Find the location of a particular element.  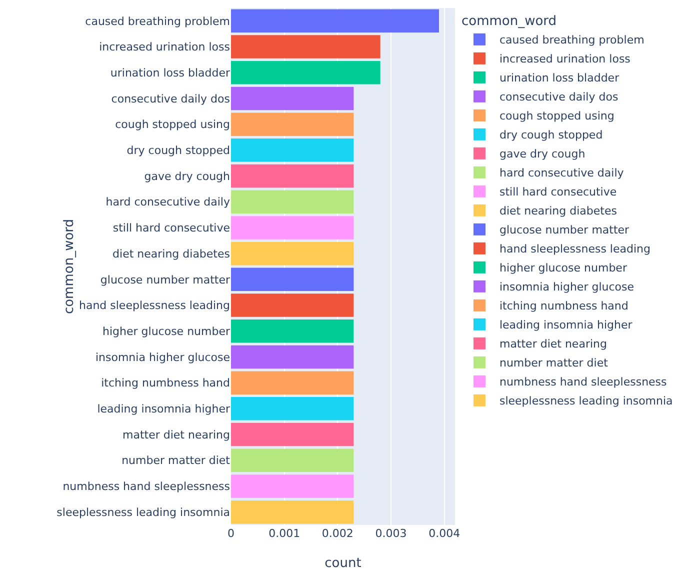

y-tick-label: glucose number matter is located at coordinates (165, 279).